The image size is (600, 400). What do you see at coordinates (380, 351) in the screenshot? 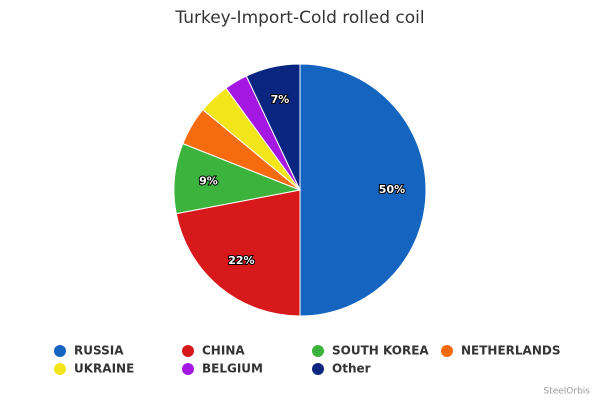
I see `legend-label: SOUTH KOREA` at bounding box center [380, 351].